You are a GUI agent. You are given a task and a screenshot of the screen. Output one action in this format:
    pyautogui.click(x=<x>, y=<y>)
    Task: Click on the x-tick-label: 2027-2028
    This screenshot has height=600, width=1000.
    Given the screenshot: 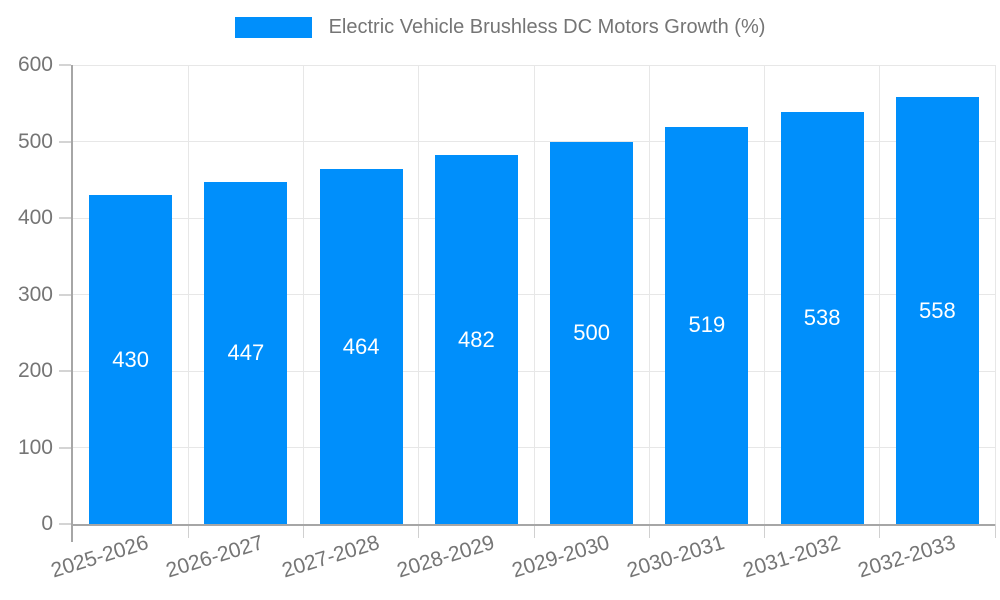 What is the action you would take?
    pyautogui.click(x=330, y=557)
    